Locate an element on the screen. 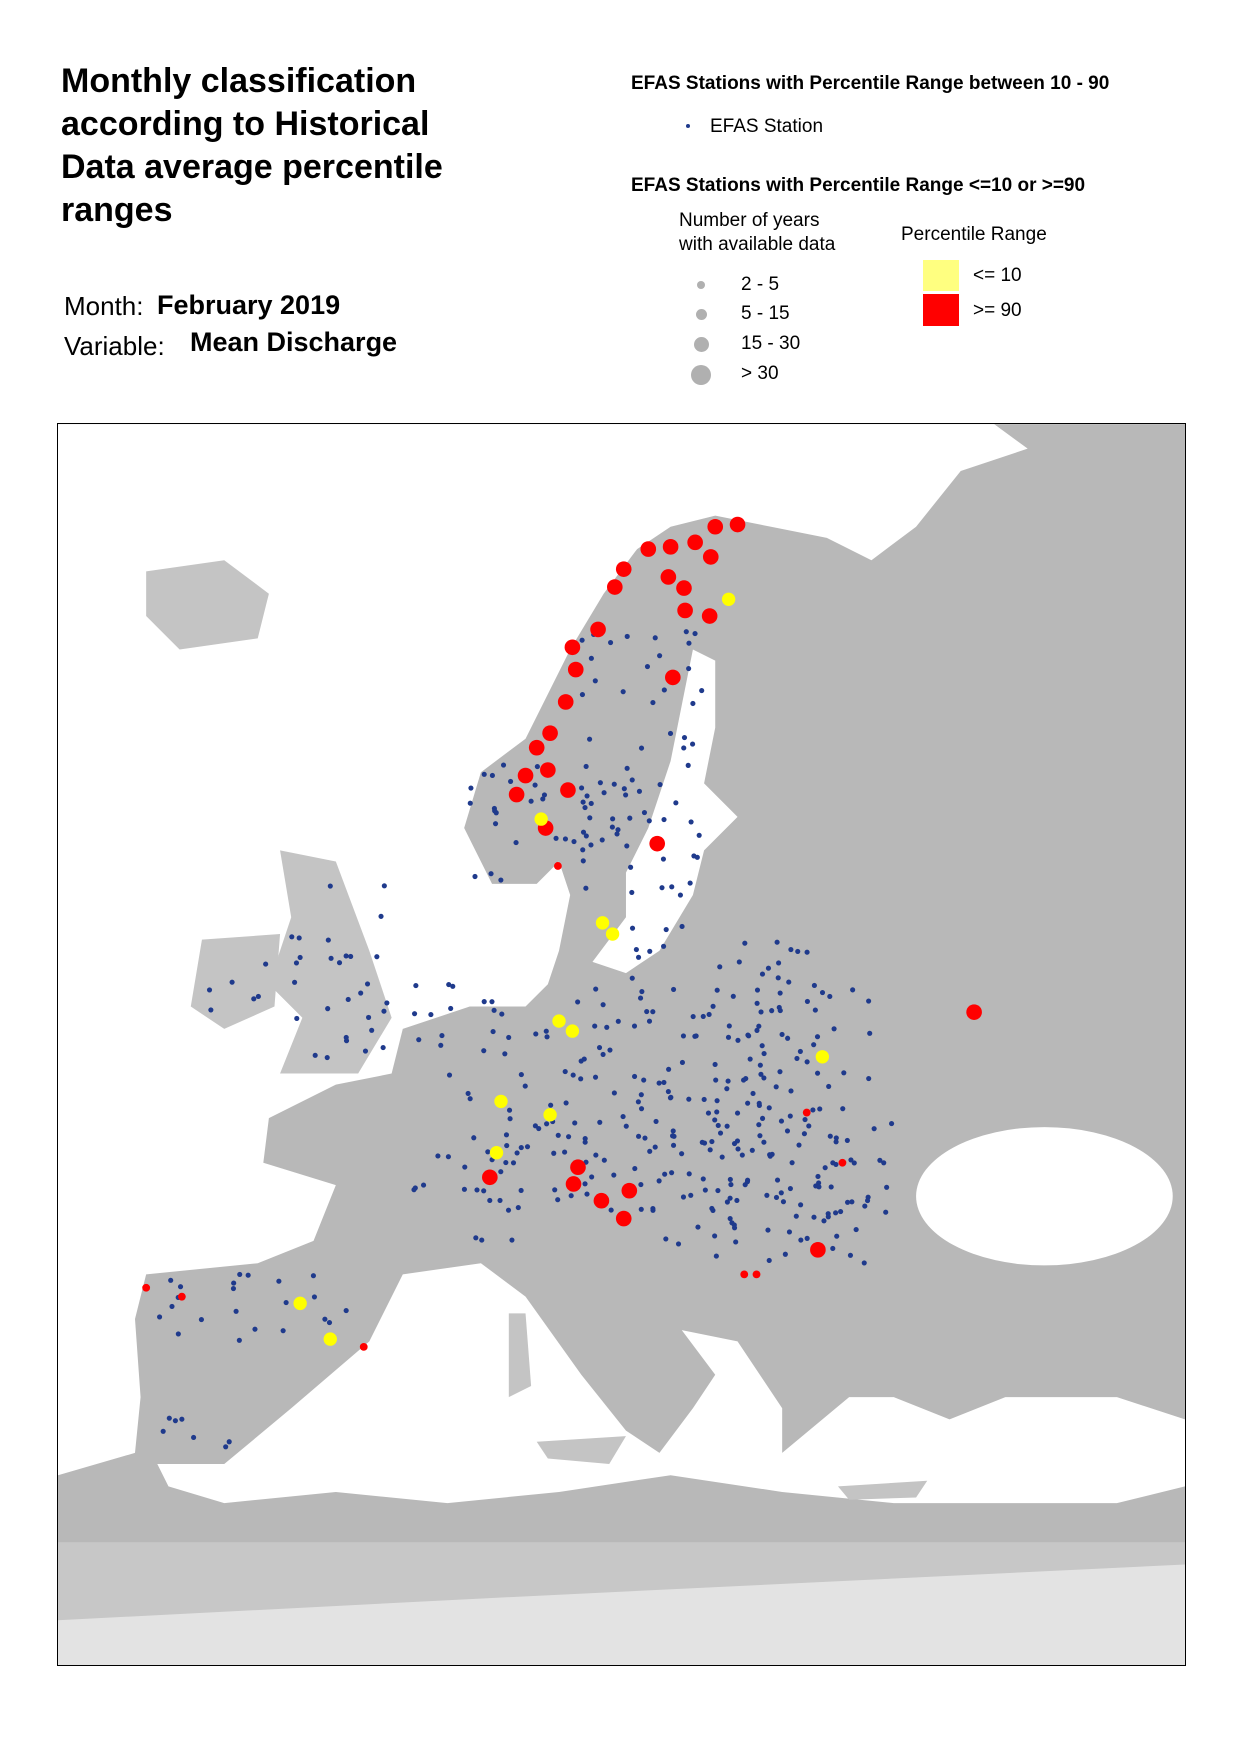 The image size is (1241, 1753). legend-subheading: Number of years is located at coordinates (749, 220).